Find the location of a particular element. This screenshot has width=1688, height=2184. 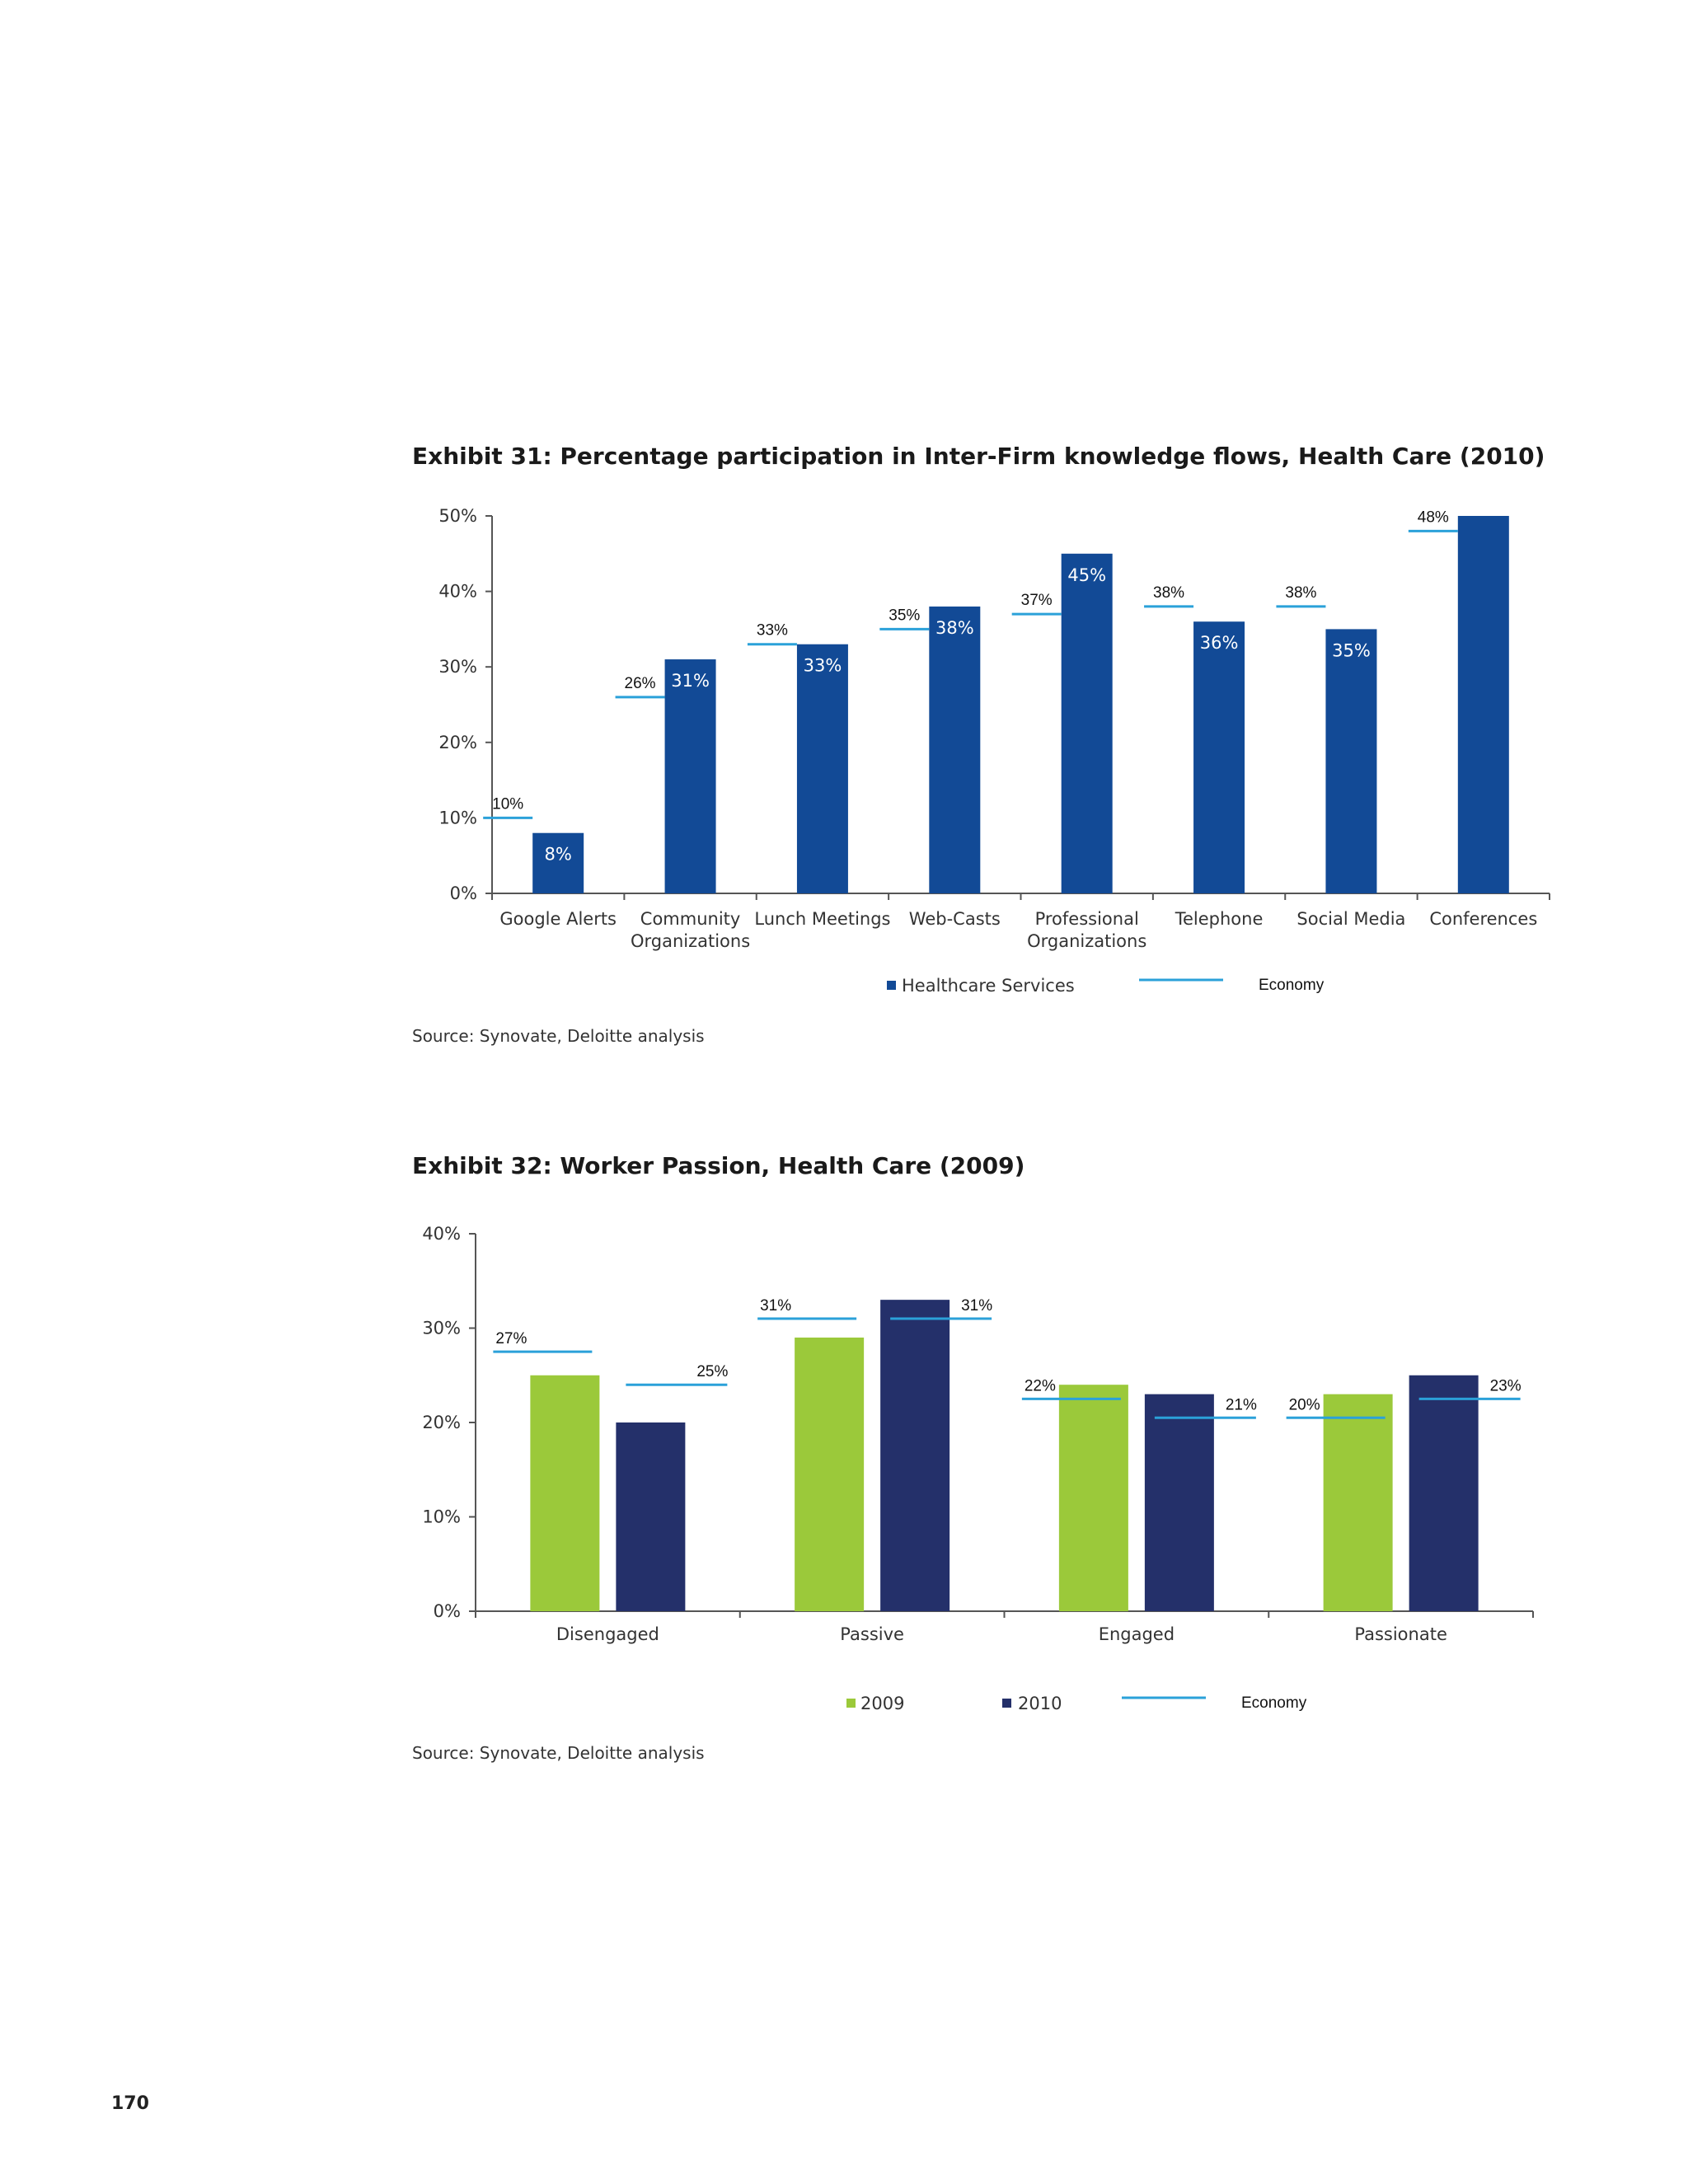

data-label-economy: 33% is located at coordinates (772, 631).